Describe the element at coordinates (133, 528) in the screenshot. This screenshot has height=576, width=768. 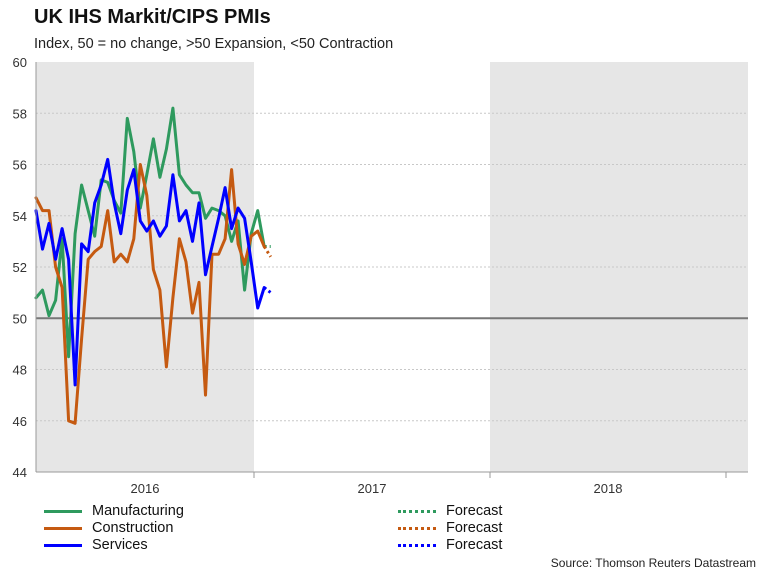
I see `legend-label-construction: Construction` at that location.